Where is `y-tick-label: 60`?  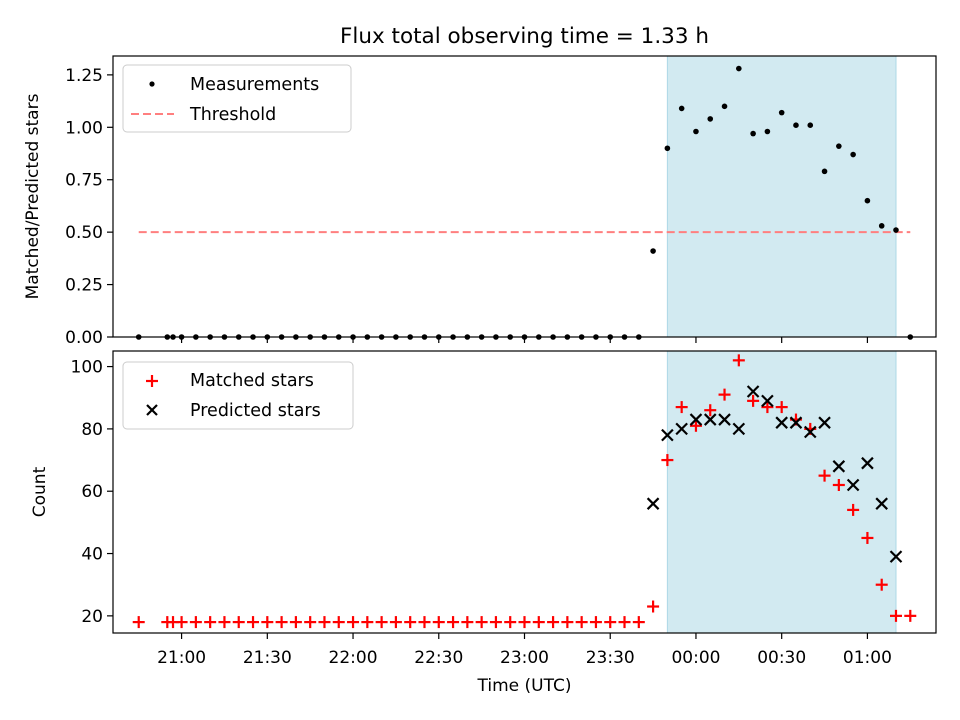
y-tick-label: 60 is located at coordinates (92, 492).